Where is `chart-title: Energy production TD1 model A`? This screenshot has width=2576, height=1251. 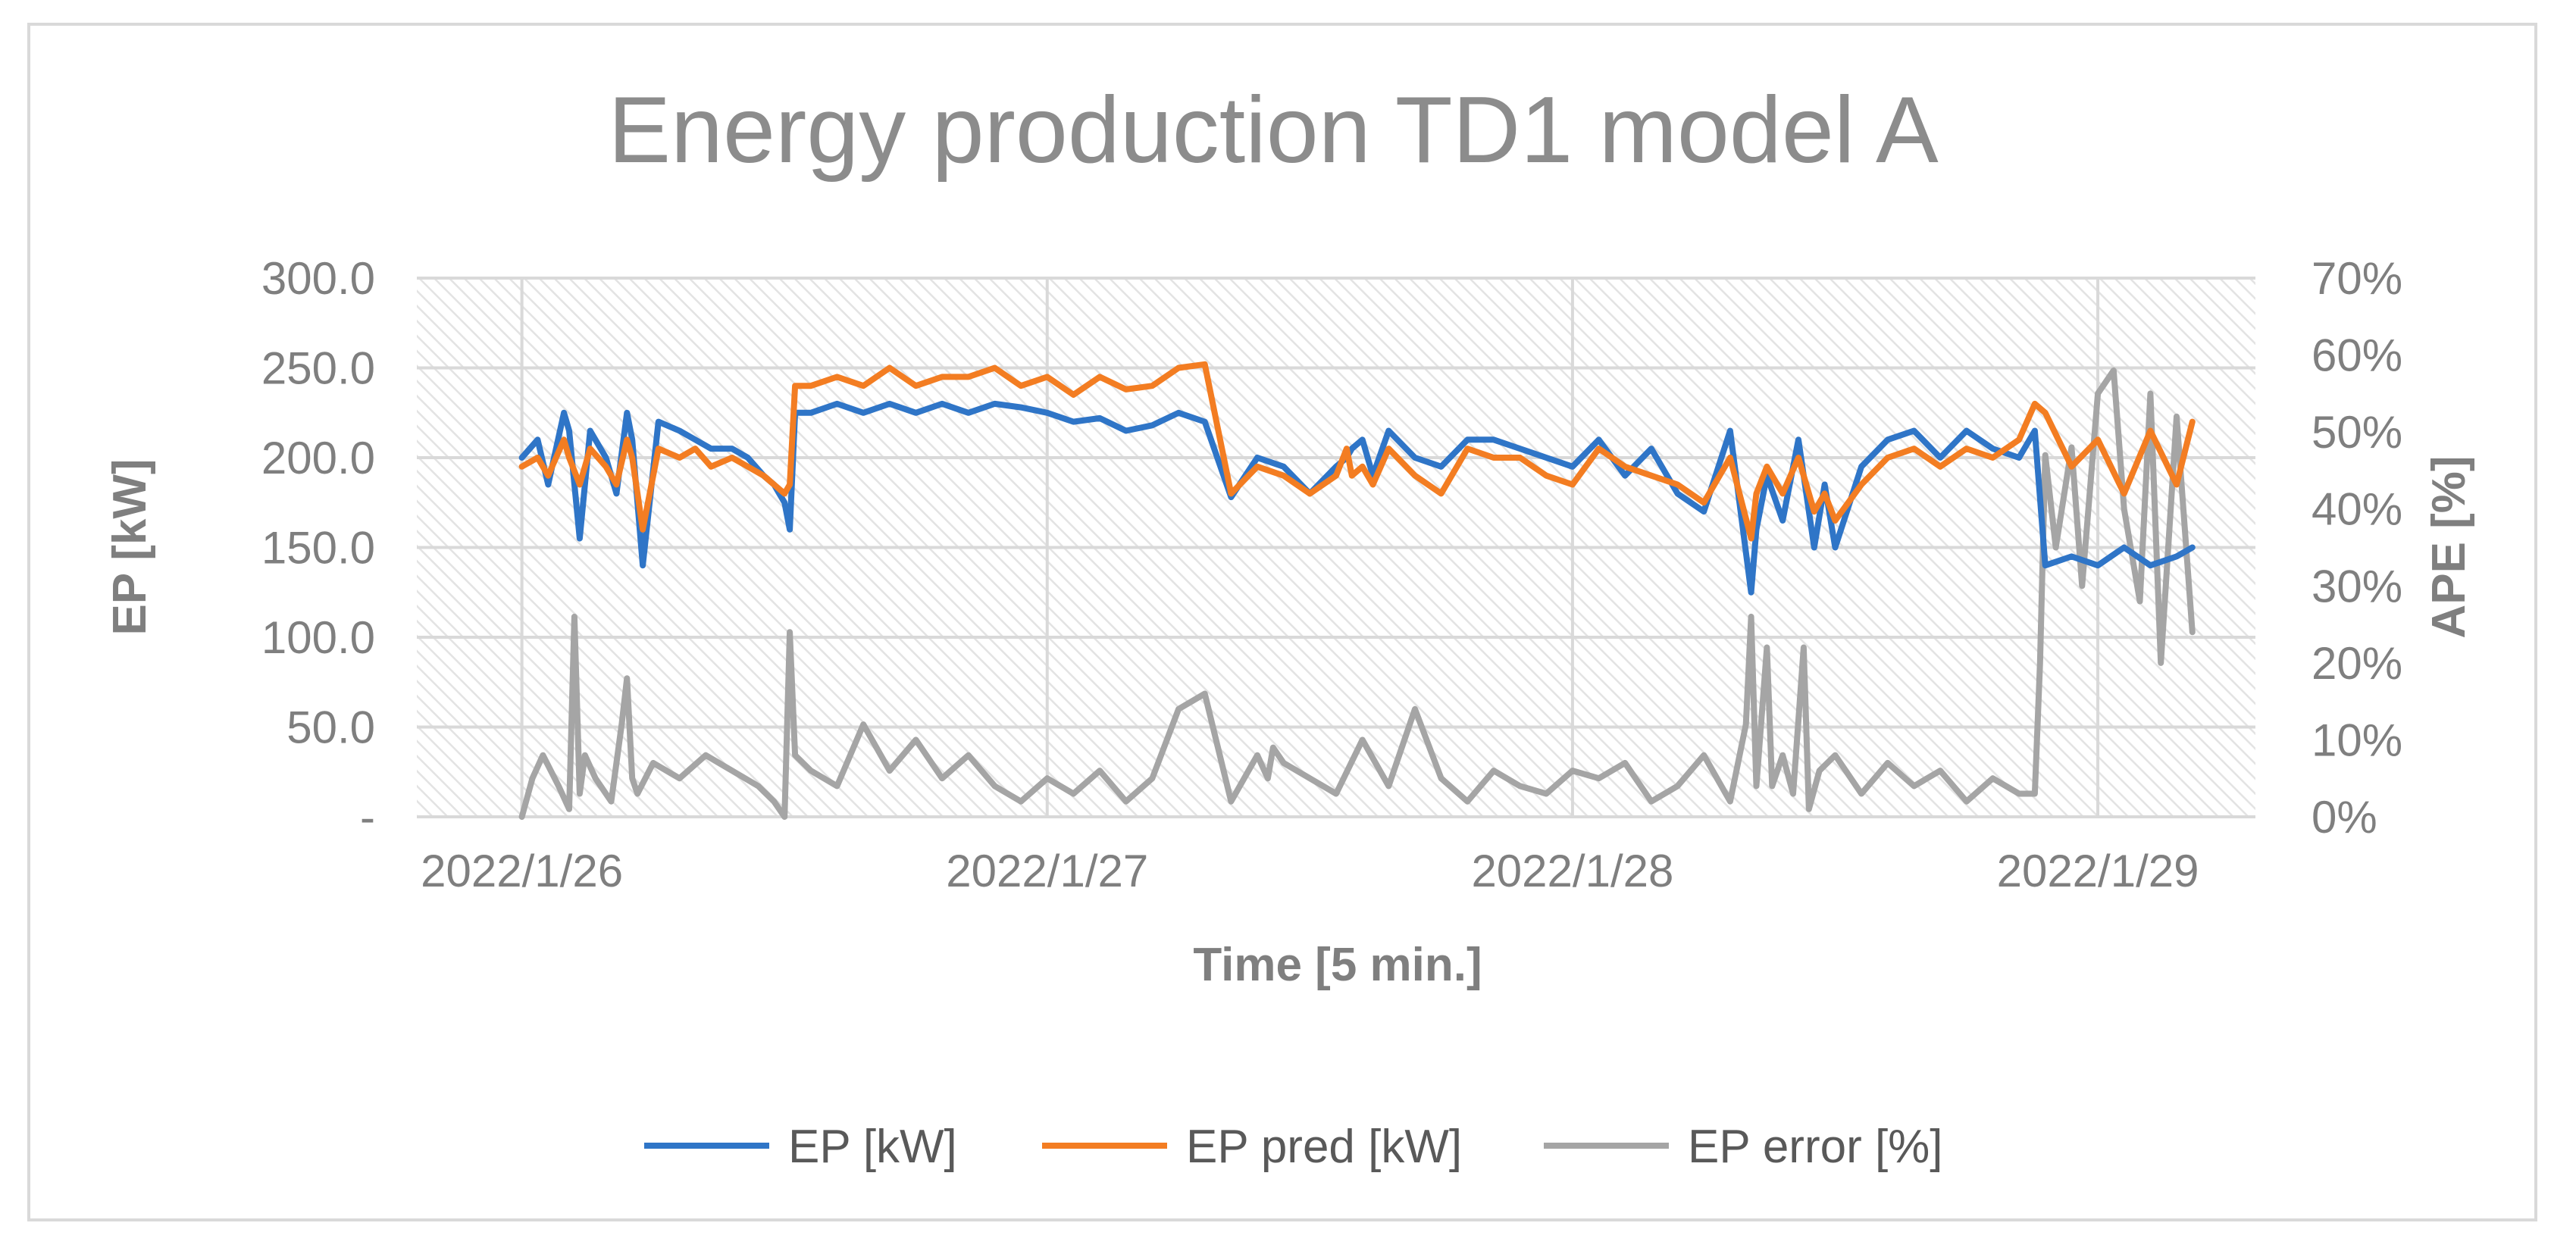 chart-title: Energy production TD1 model A is located at coordinates (1274, 130).